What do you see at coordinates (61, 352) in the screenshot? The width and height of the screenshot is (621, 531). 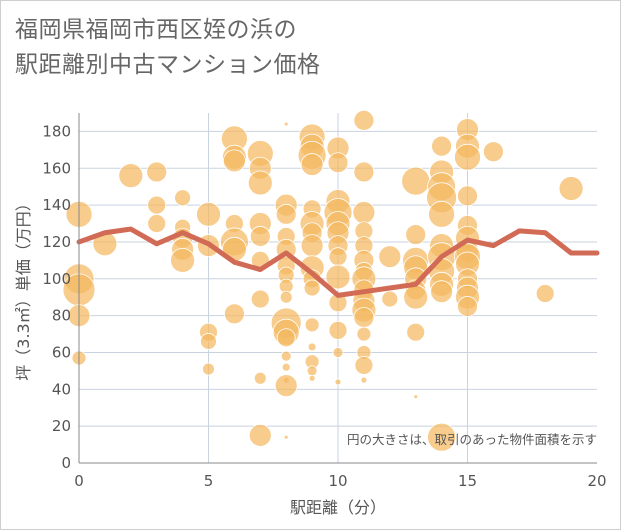 I see `y-tick-label: 60` at bounding box center [61, 352].